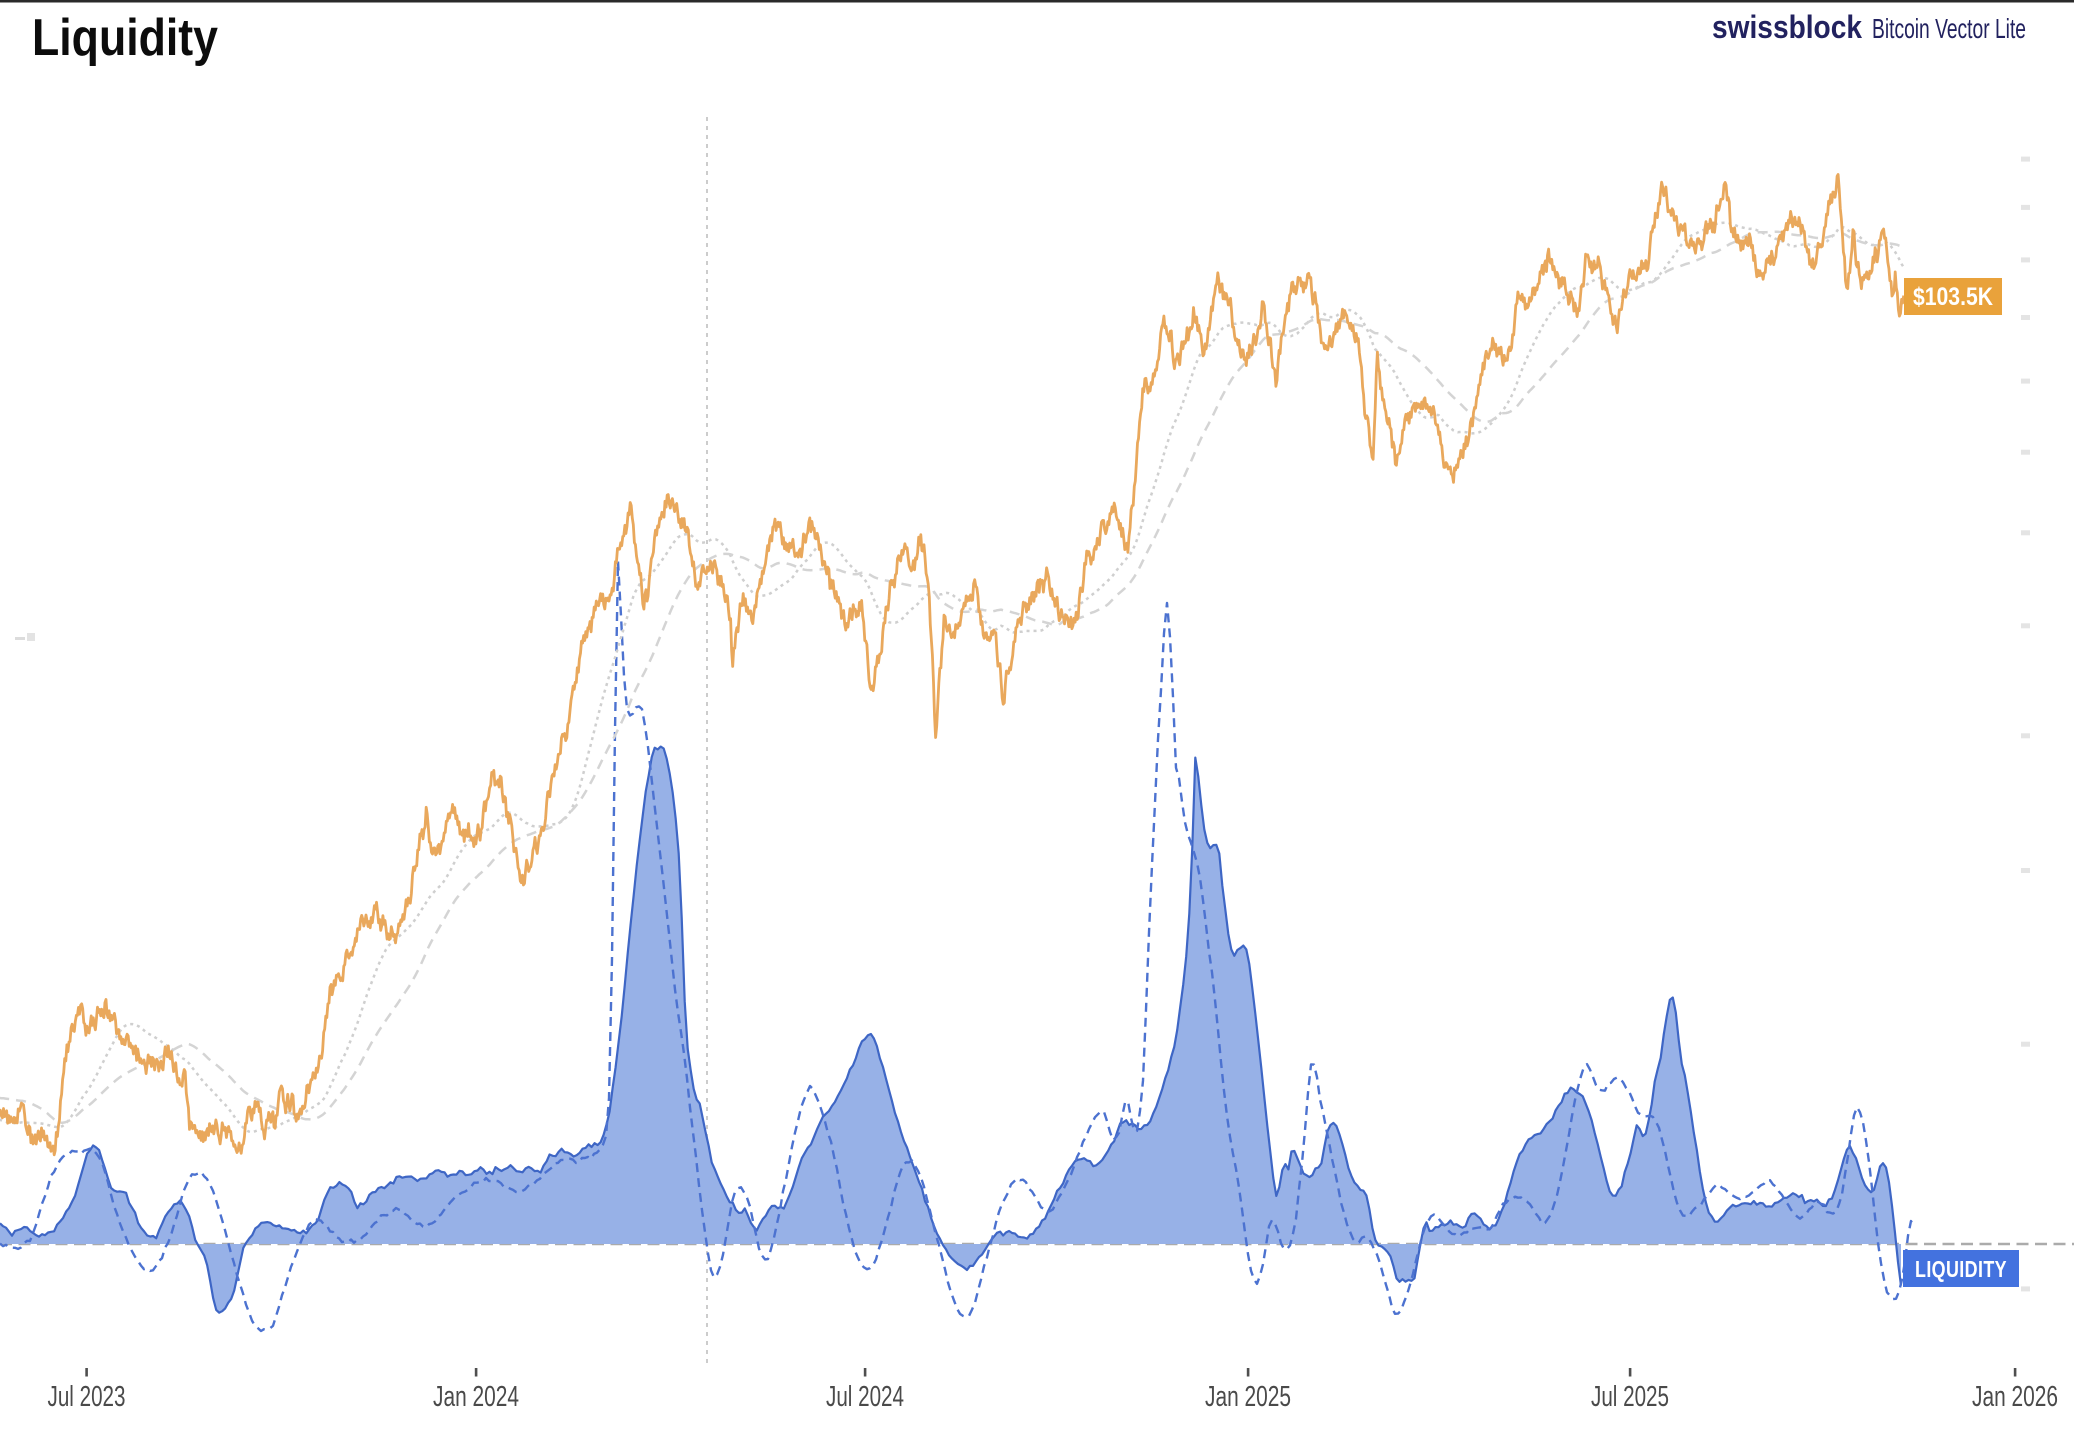 Image resolution: width=2074 pixels, height=1430 pixels. I want to click on svg-text: Jan 2026, so click(2015, 1397).